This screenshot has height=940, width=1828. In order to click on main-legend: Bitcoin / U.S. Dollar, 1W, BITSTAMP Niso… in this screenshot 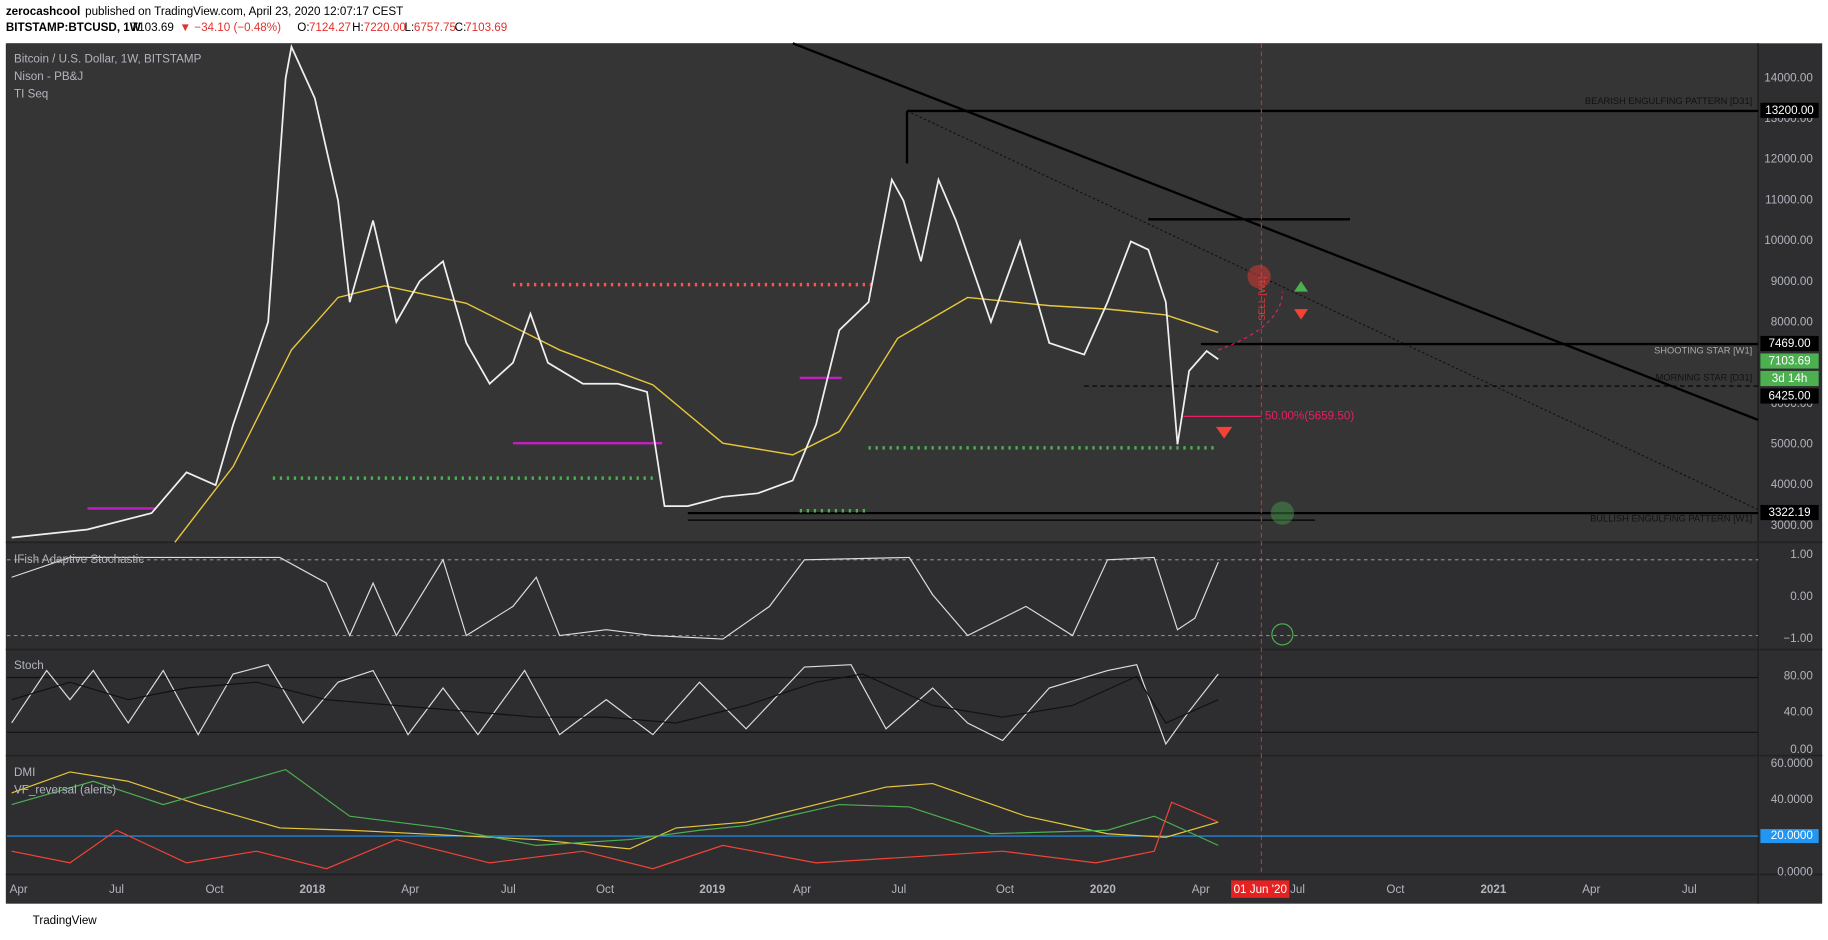, I will do `click(108, 77)`.